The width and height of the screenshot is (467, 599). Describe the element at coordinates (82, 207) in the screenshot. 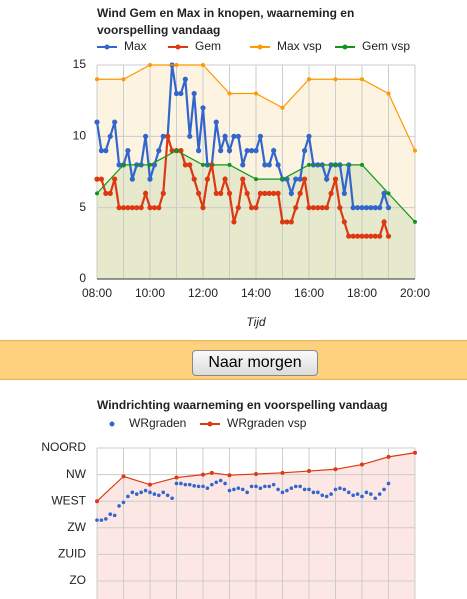

I see `y-tick-label: 5` at that location.